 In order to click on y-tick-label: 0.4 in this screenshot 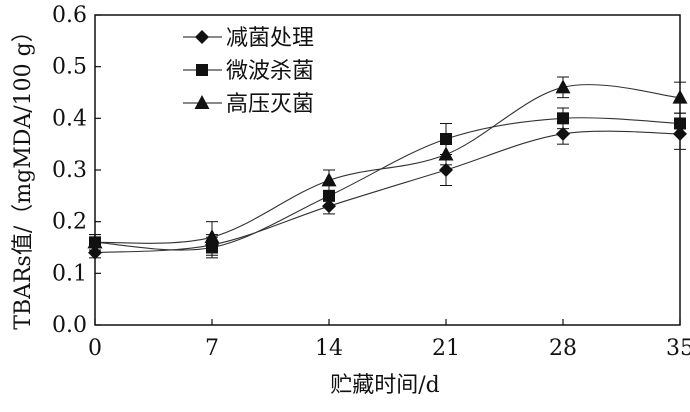, I will do `click(69, 118)`.